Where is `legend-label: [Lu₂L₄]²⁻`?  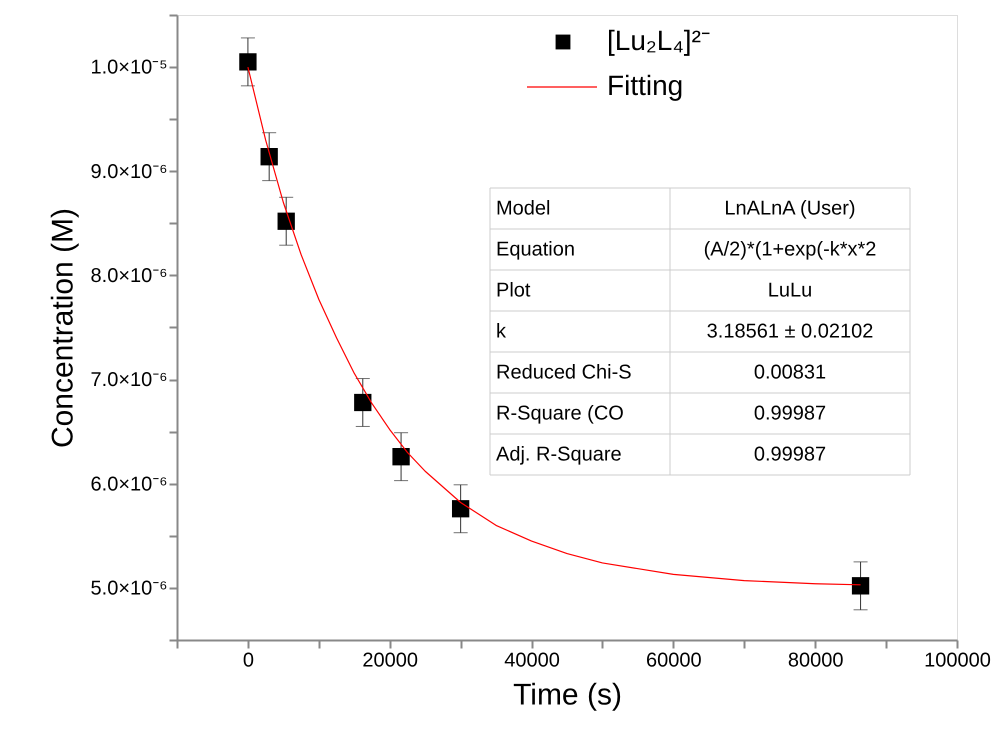
legend-label: [Lu₂L₄]²⁻ is located at coordinates (658, 40).